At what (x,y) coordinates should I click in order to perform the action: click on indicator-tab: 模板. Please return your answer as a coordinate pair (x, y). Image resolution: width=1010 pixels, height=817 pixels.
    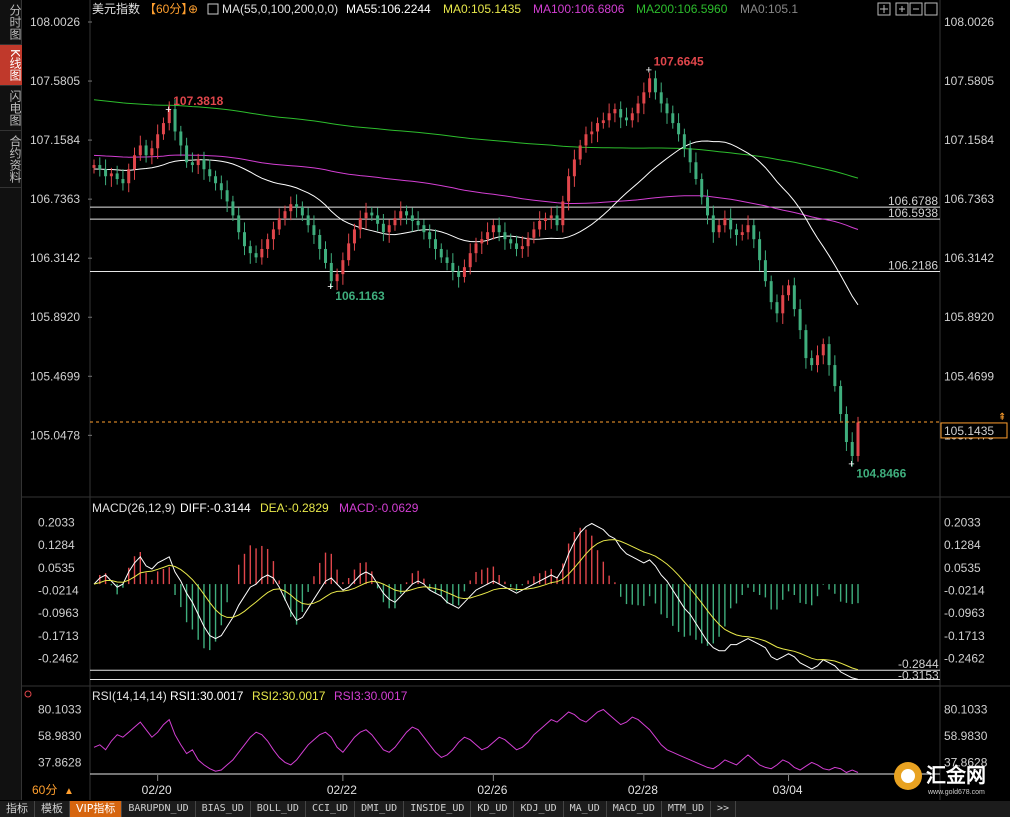
    Looking at the image, I should click on (52, 809).